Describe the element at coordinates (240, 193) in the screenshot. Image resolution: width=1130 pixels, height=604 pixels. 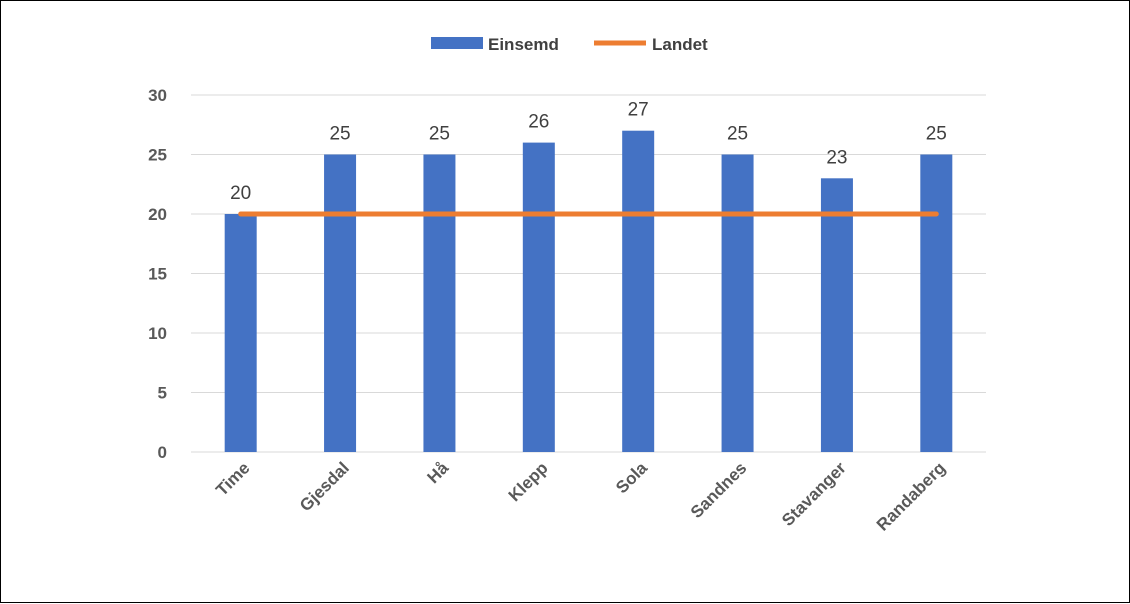
I see `data-label: 20` at that location.